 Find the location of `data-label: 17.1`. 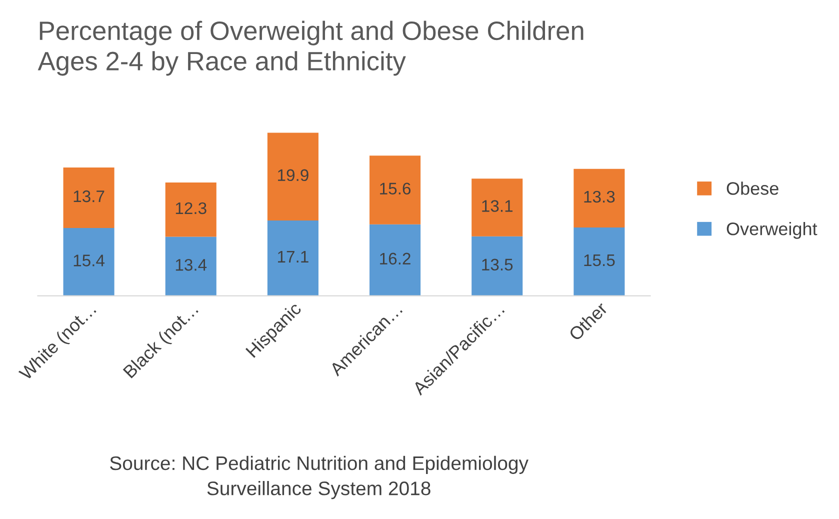

data-label: 17.1 is located at coordinates (293, 256).